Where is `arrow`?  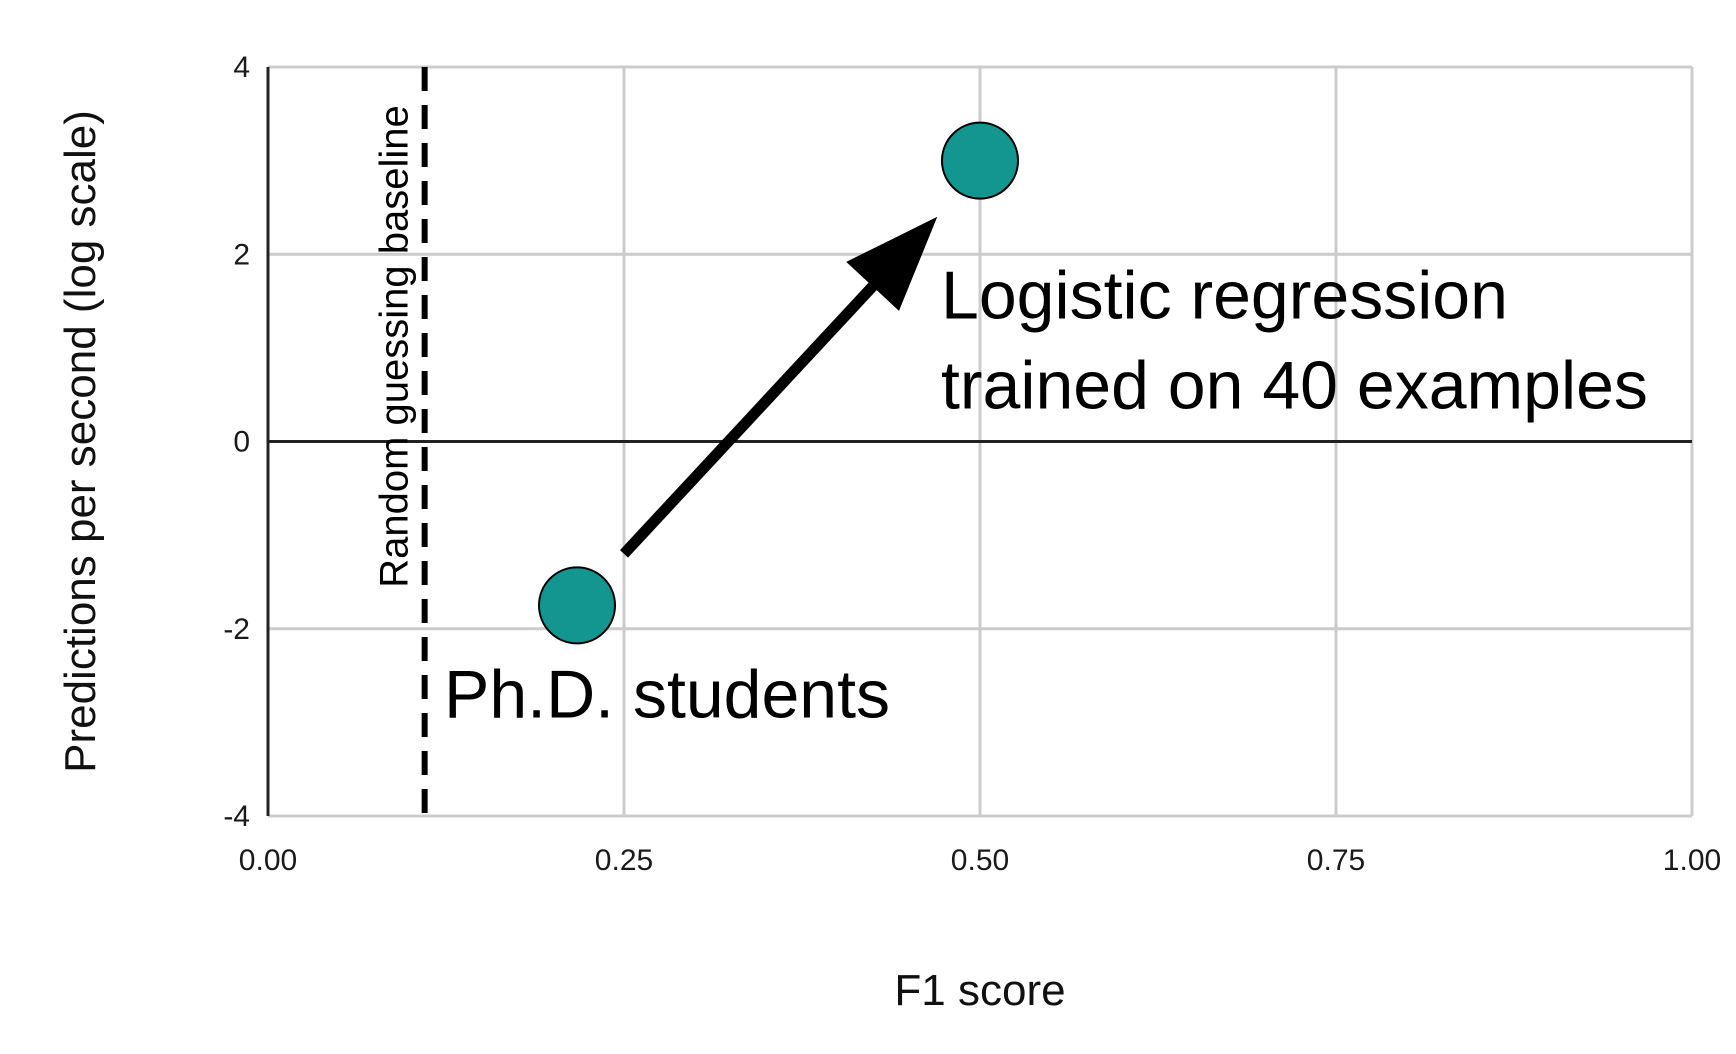
arrow is located at coordinates (778, 387).